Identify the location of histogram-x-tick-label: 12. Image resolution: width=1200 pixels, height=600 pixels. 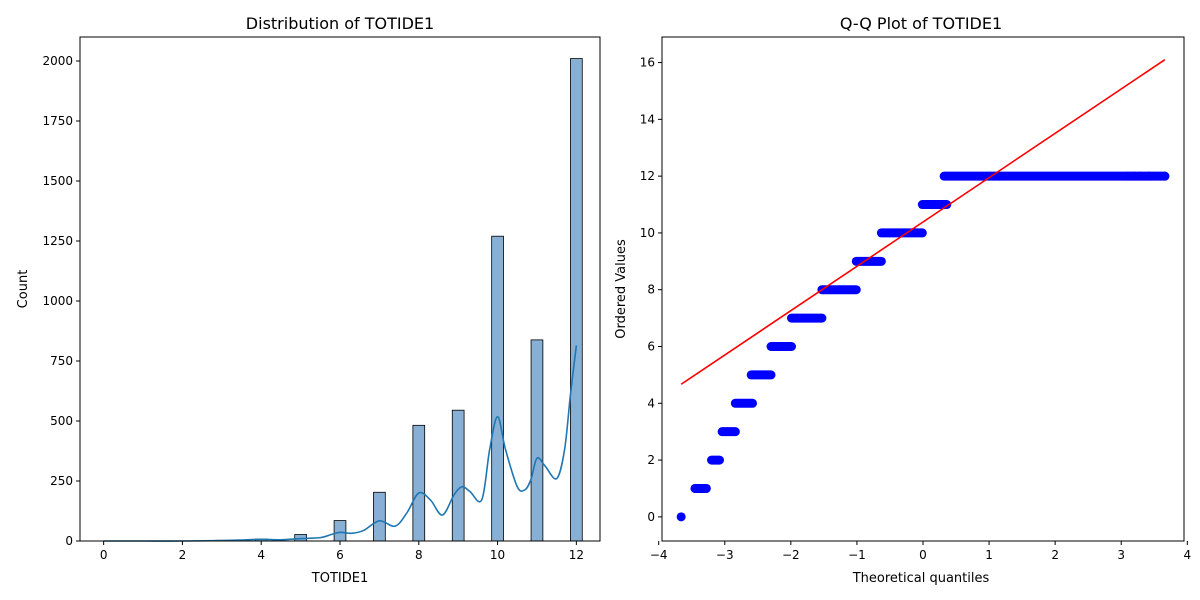
(576, 555).